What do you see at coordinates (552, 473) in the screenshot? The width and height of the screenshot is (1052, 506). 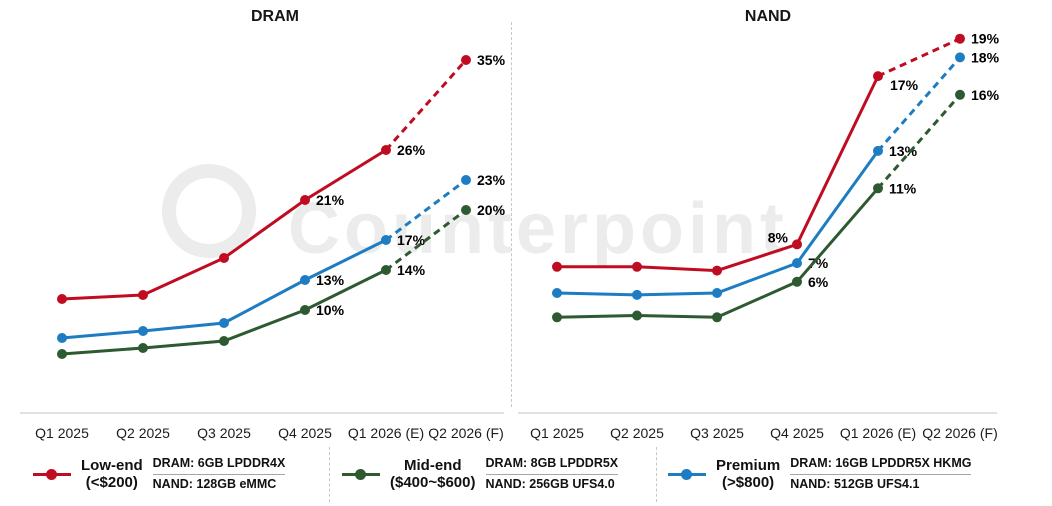 I see `legend-specs-mid-end: DRAM: 8GB LPDDR5X NAND: 256GB UFS4.0` at bounding box center [552, 473].